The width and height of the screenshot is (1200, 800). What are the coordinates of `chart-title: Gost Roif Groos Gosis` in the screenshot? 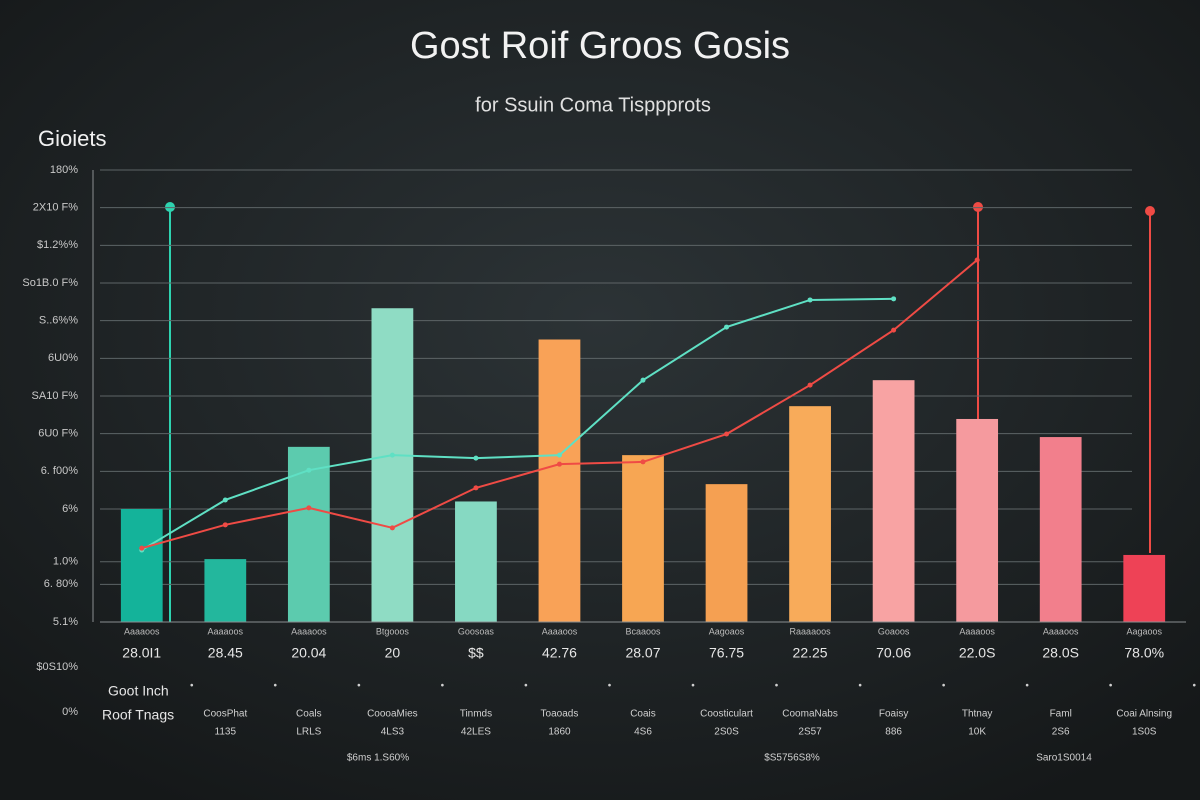 It's located at (600, 46).